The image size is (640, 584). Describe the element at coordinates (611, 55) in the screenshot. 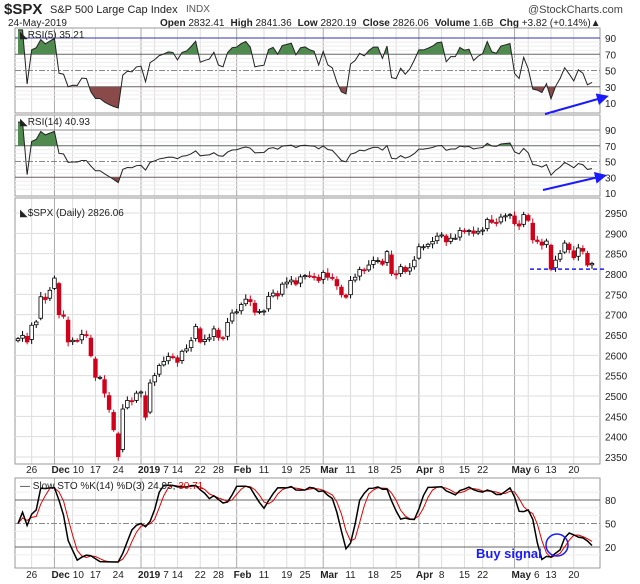

I see `axis-tick-label: 70` at that location.